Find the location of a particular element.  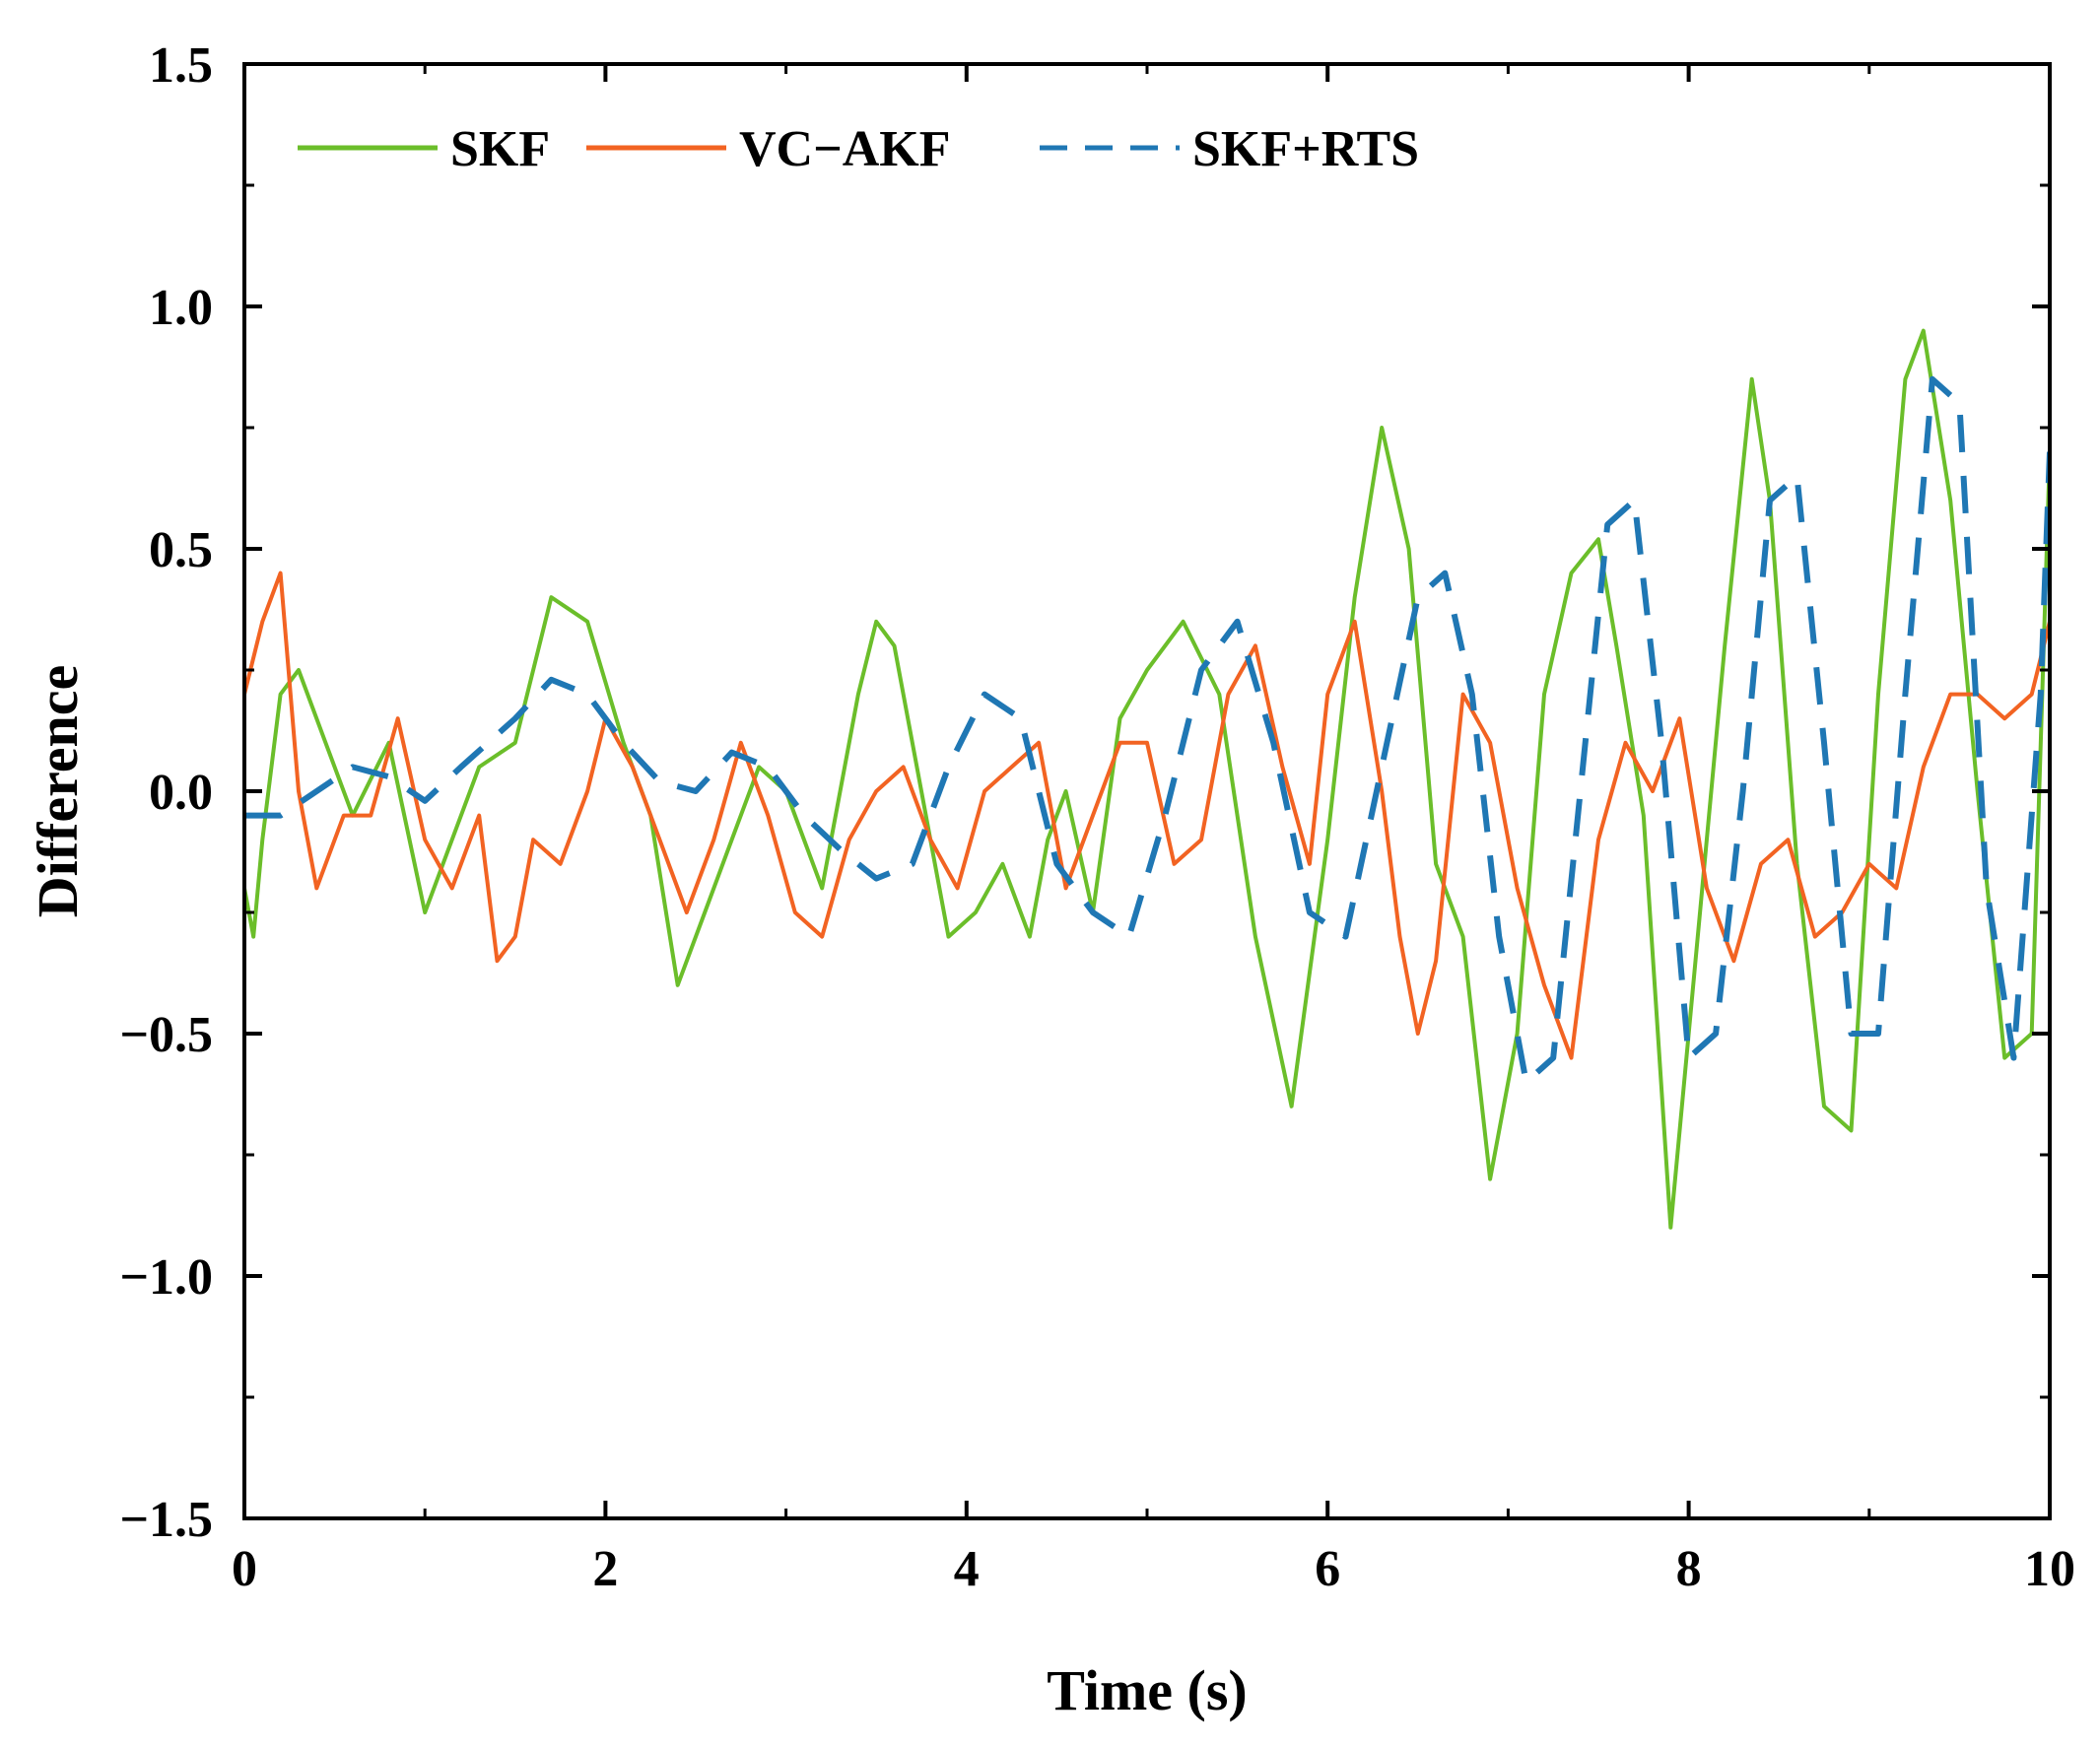

y-tick-label: −1.0 is located at coordinates (166, 1277).